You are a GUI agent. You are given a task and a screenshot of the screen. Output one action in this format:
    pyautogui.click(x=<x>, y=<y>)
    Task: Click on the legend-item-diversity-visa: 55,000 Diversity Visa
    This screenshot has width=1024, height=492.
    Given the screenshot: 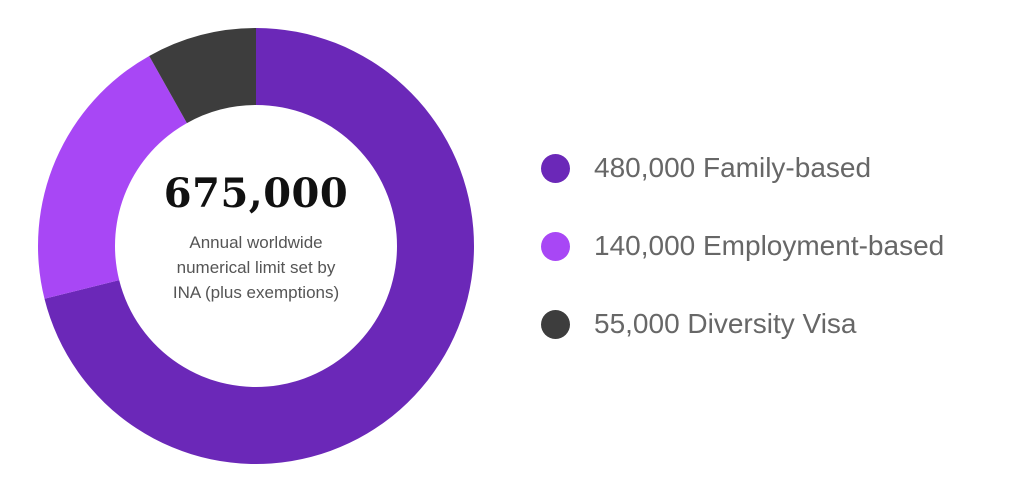 What is the action you would take?
    pyautogui.click(x=742, y=324)
    